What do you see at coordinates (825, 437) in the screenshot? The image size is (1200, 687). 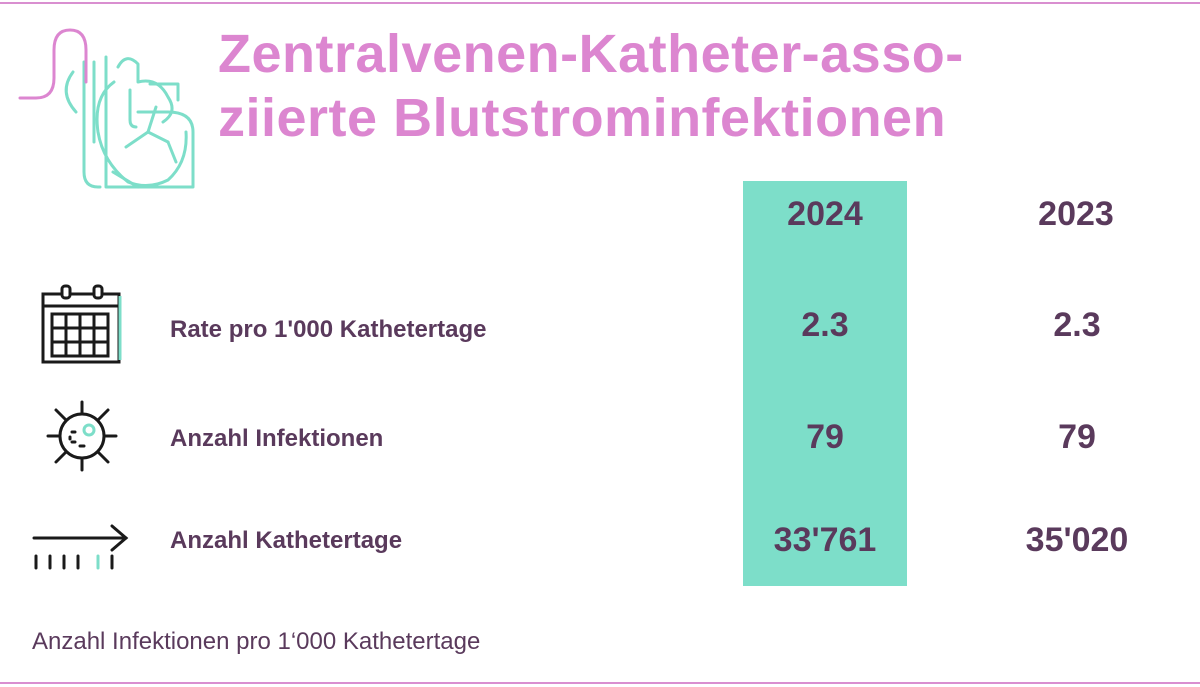 I see `value-infections-2024: 79` at bounding box center [825, 437].